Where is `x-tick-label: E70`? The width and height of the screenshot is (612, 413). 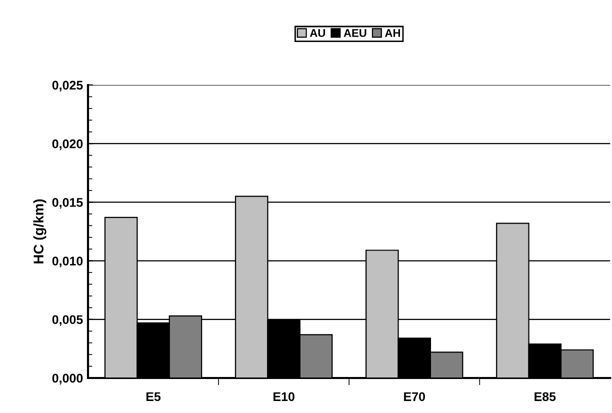 x-tick-label: E70 is located at coordinates (414, 397).